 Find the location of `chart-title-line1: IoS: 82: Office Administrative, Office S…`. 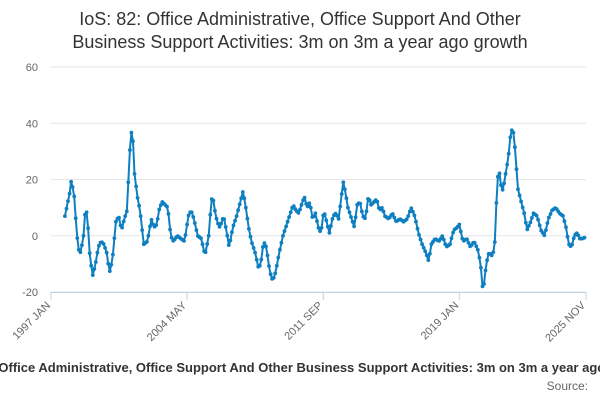

chart-title-line1: IoS: 82: Office Administrative, Office S… is located at coordinates (300, 19).